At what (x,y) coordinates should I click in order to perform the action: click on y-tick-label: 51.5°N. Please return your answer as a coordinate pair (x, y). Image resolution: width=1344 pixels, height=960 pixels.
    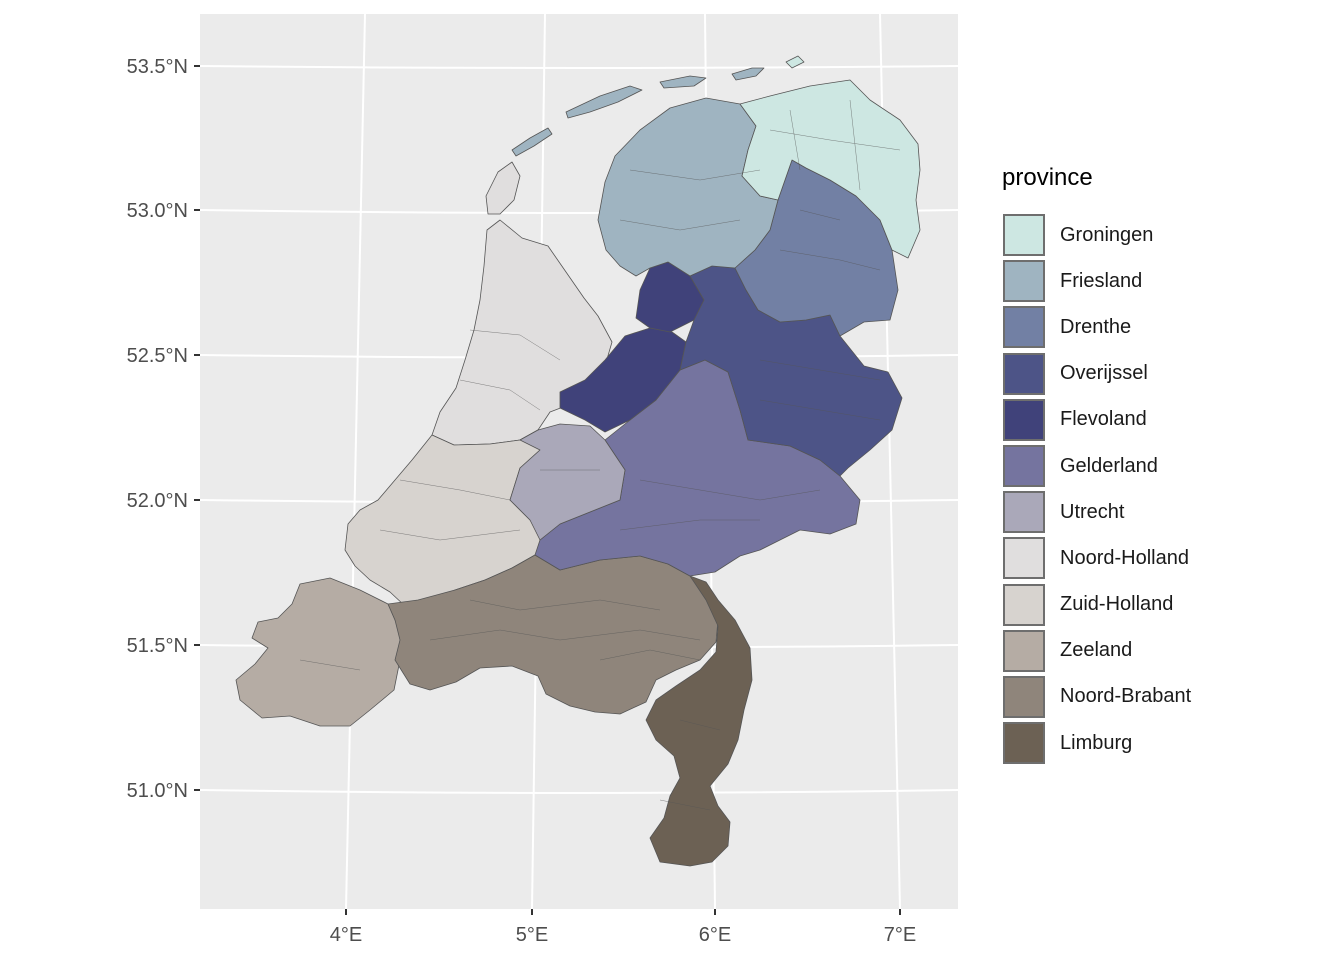
    Looking at the image, I should click on (157, 646).